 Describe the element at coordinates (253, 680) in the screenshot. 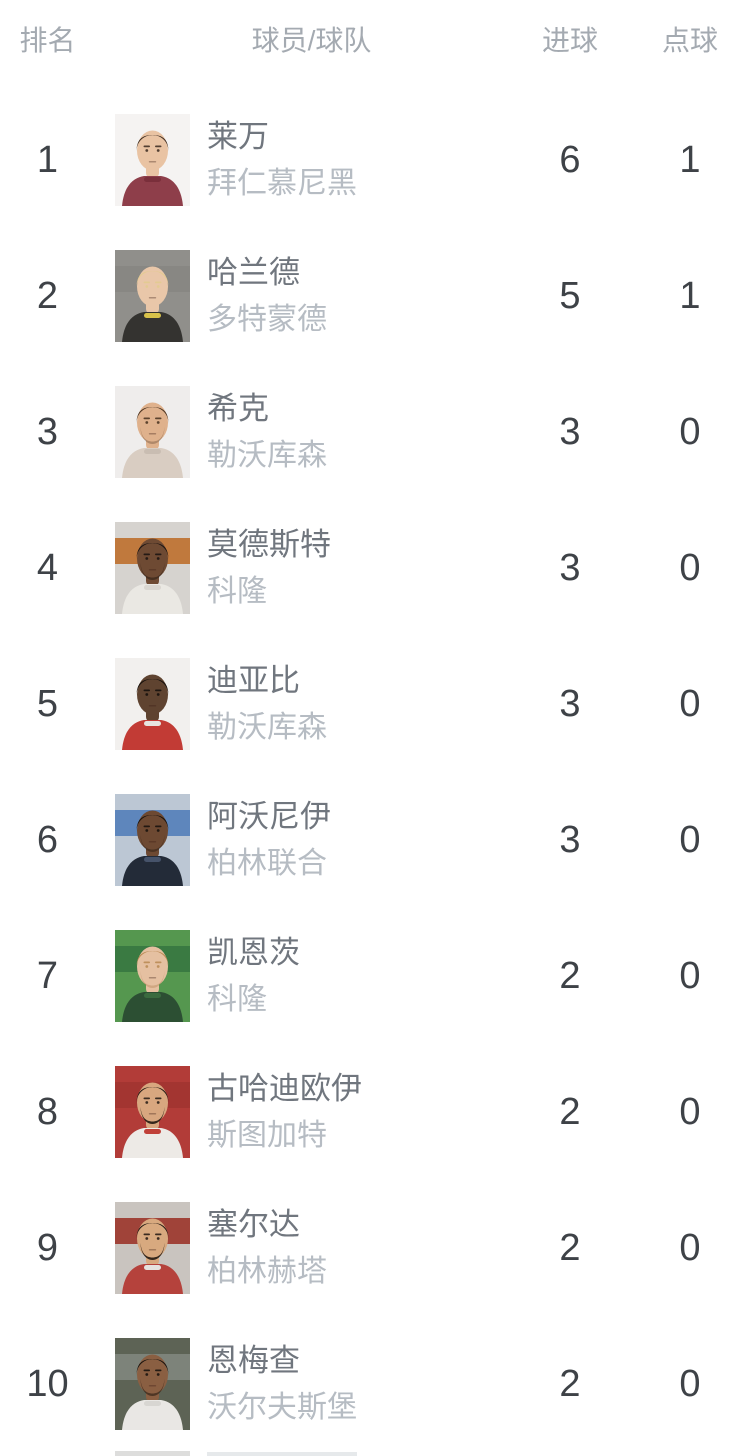

I see `player-name: 迪亚比` at that location.